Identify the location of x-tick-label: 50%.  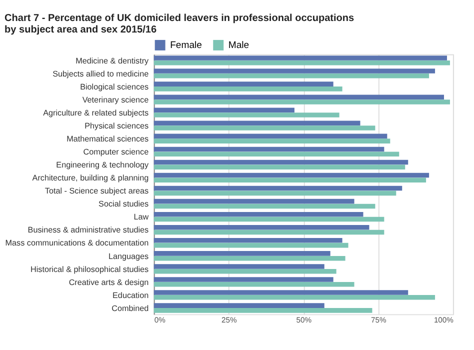
(304, 319).